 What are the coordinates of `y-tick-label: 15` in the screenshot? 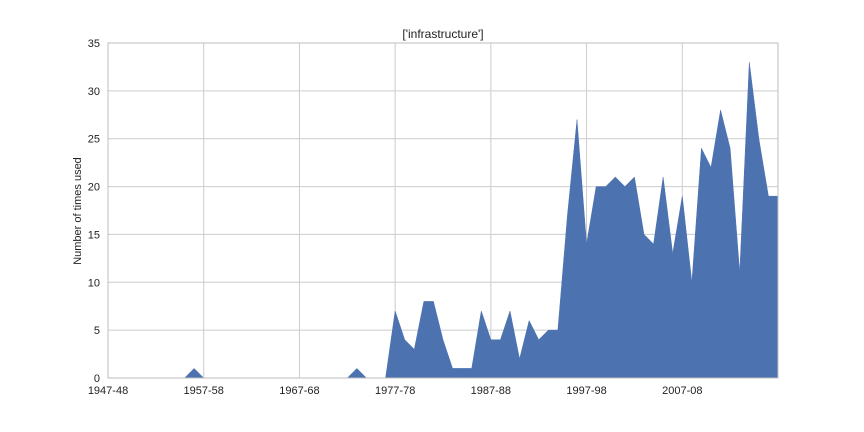 It's located at (94, 235).